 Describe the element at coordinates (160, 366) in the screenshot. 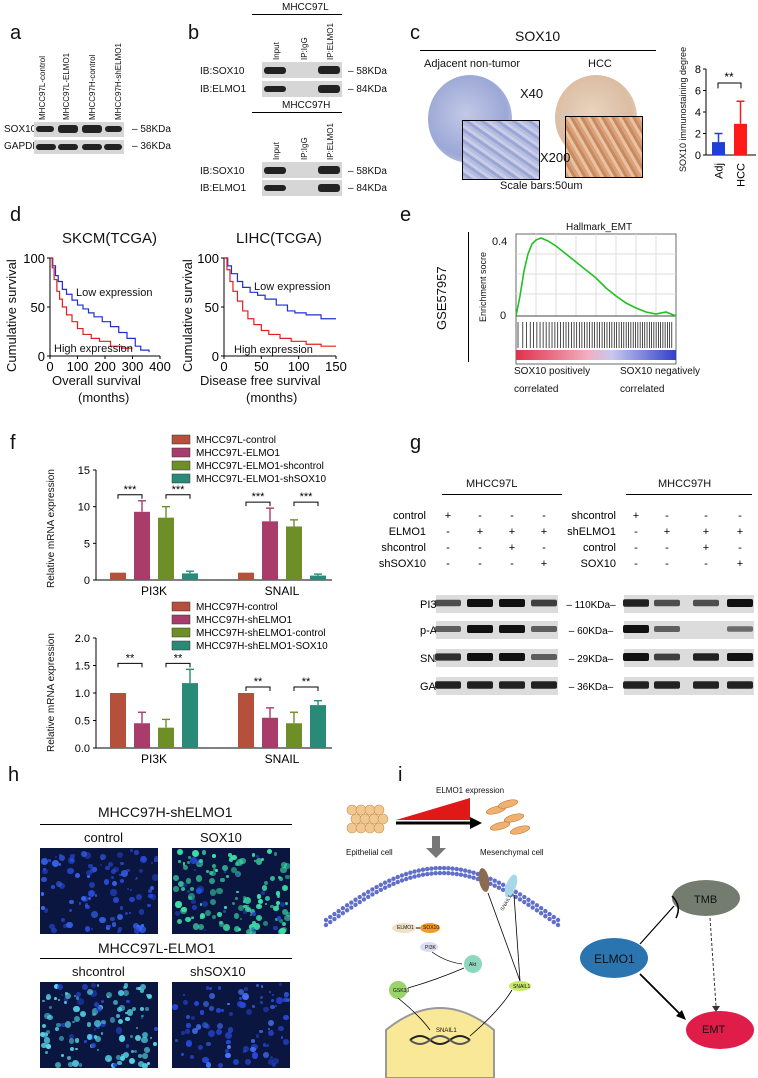

I see `km-xtick-label: 400` at that location.